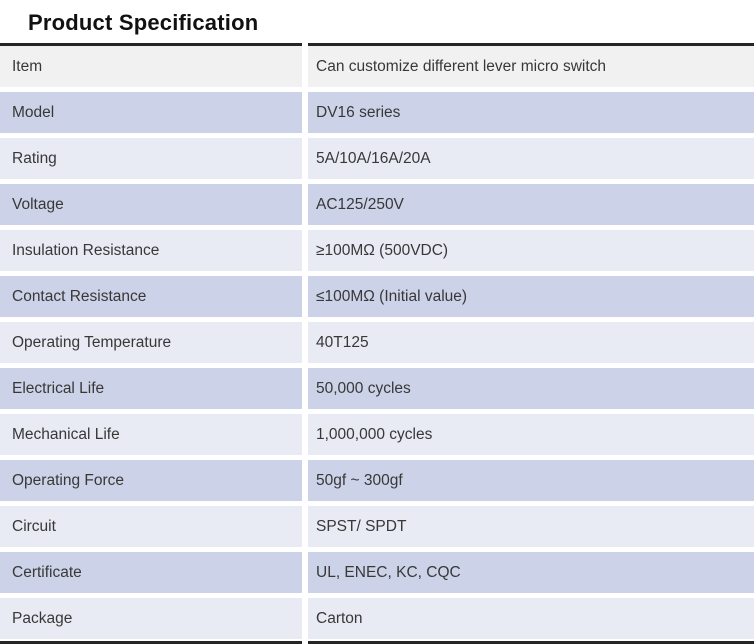 This screenshot has height=644, width=754. What do you see at coordinates (531, 388) in the screenshot?
I see `row-value-cell: 50,000 cycles` at bounding box center [531, 388].